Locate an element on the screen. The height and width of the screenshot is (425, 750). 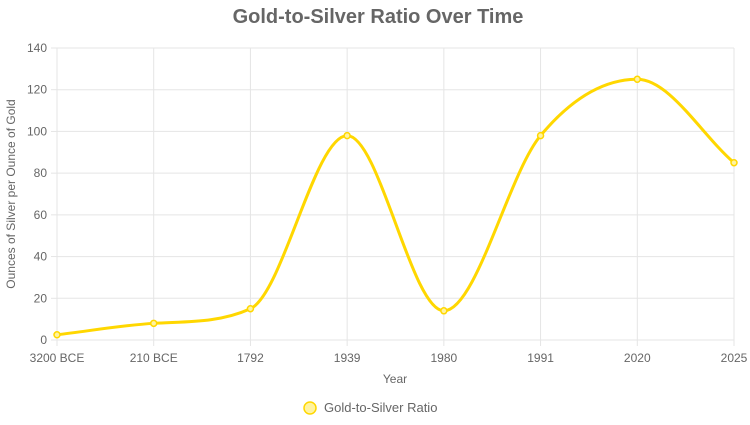
x-axis-ticks: 3200 BCE 210 BCE 1792 1939 1980 1991 2020 2025 is located at coordinates (389, 358).